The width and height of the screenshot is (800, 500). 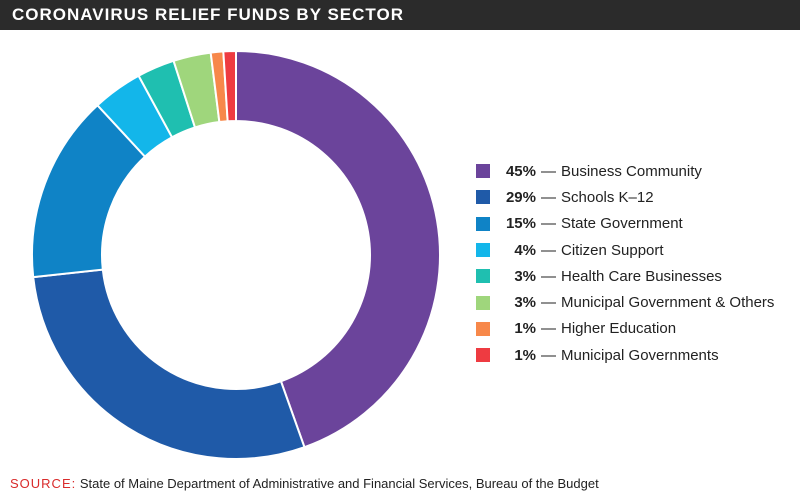 I want to click on legend-item-health-care-businesses: 3% — Health Care Businesses, so click(x=625, y=276).